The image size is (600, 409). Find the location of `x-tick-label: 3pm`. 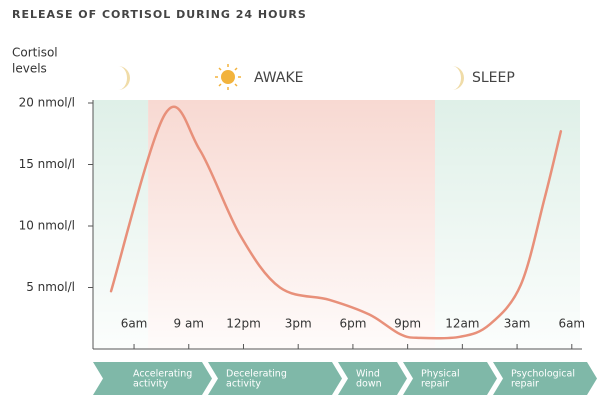

x-tick-label: 3pm is located at coordinates (298, 324).